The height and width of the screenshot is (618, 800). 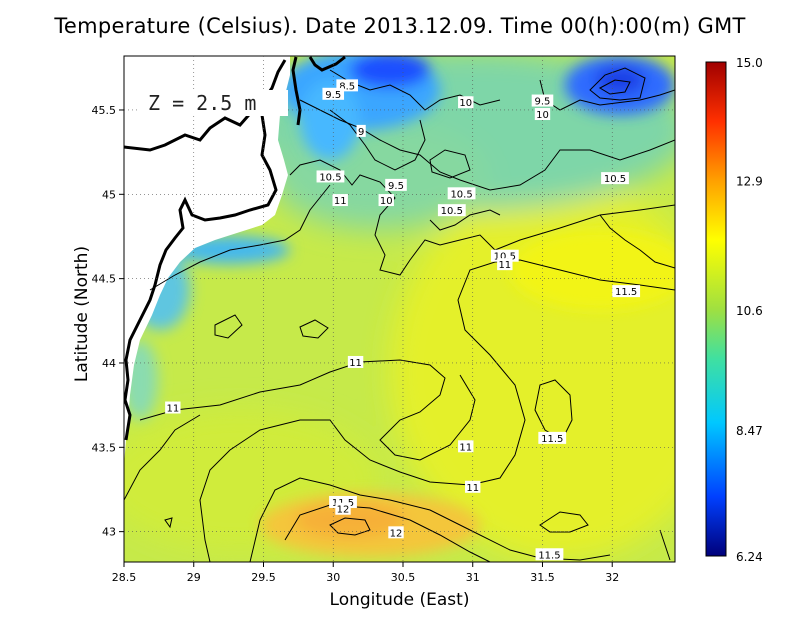 I want to click on depth-label: Z = 2.5 m, so click(x=202, y=103).